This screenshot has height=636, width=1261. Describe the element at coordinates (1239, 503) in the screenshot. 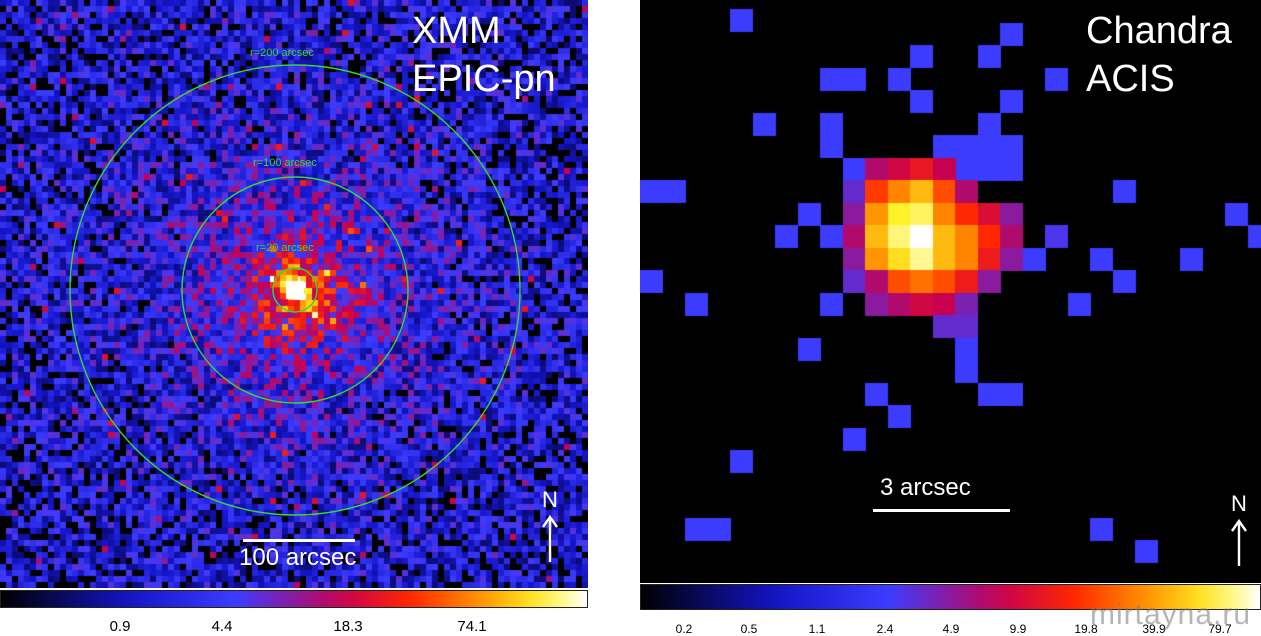

I see `chandra-north-letter: N` at that location.